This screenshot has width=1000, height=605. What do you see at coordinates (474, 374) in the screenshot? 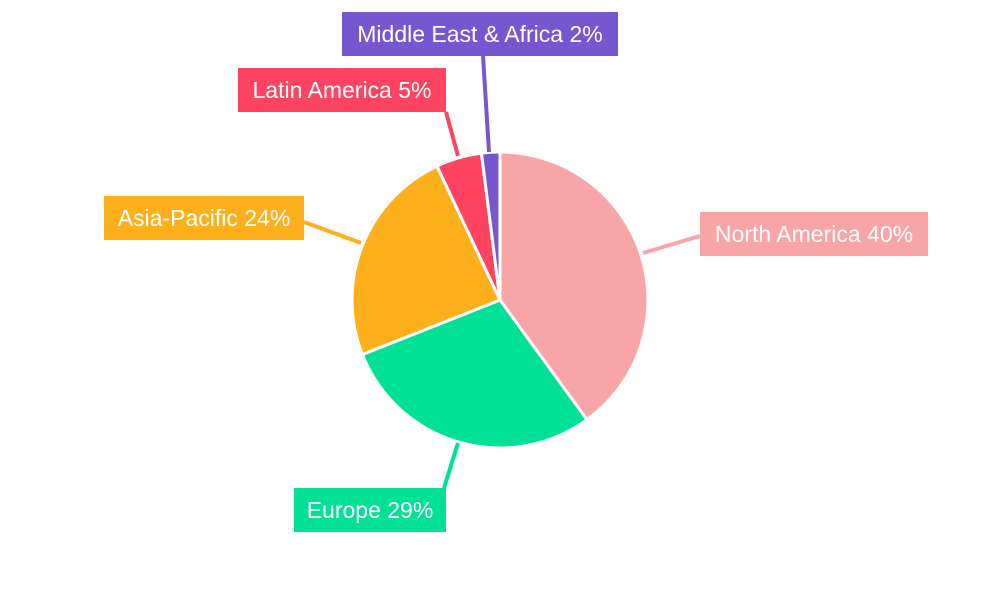
I see `pie-slice-europe` at bounding box center [474, 374].